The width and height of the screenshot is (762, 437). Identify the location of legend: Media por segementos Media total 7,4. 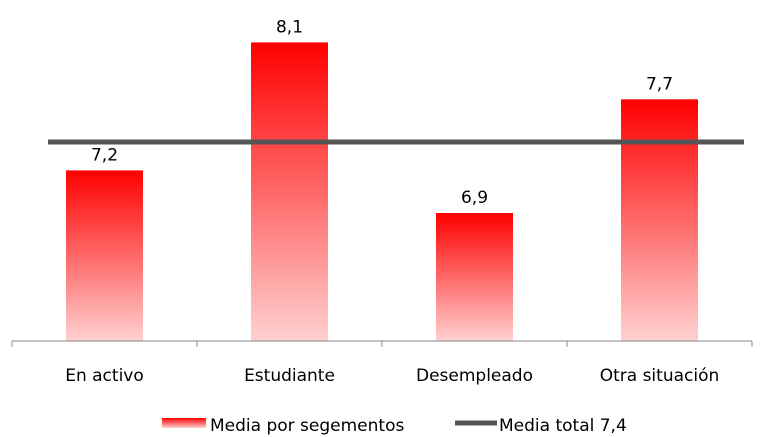
(394, 426).